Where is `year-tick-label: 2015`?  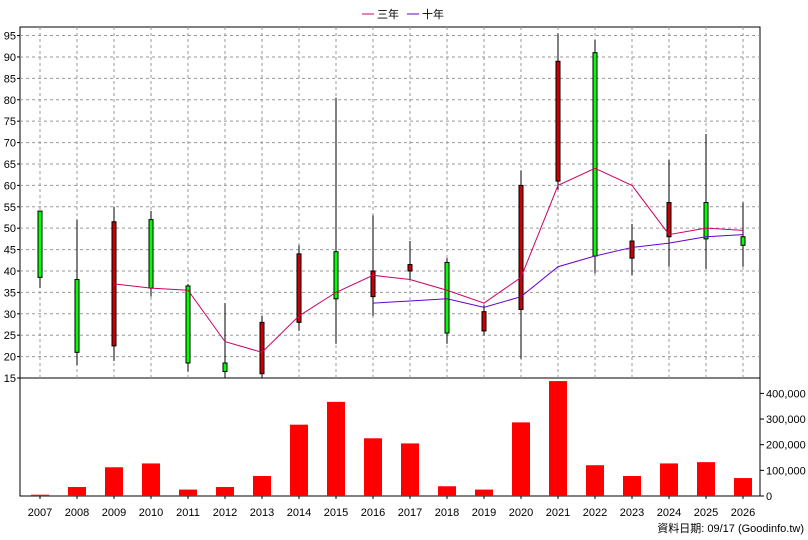
year-tick-label: 2015 is located at coordinates (336, 513).